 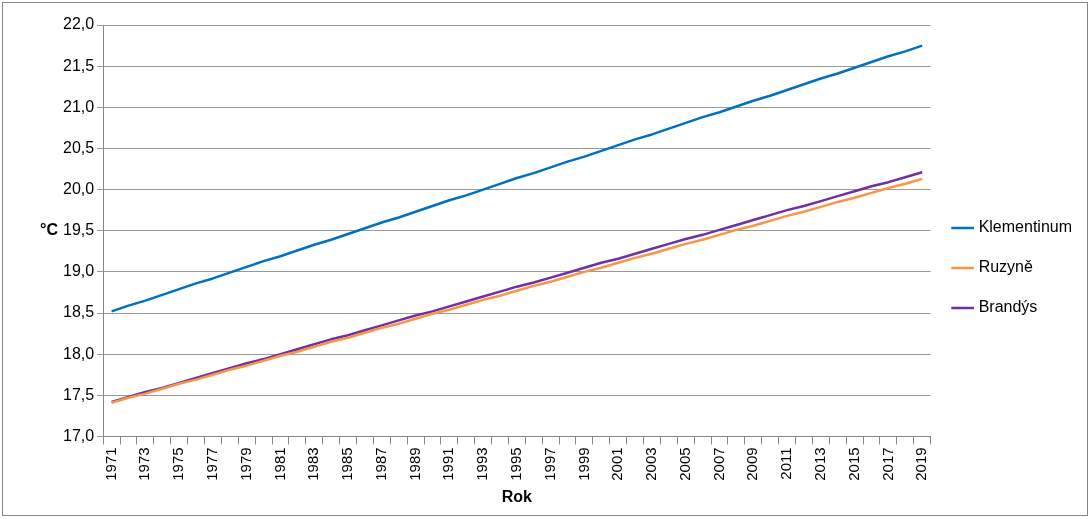 I want to click on y-tick-label: 18,0, so click(x=79, y=353).